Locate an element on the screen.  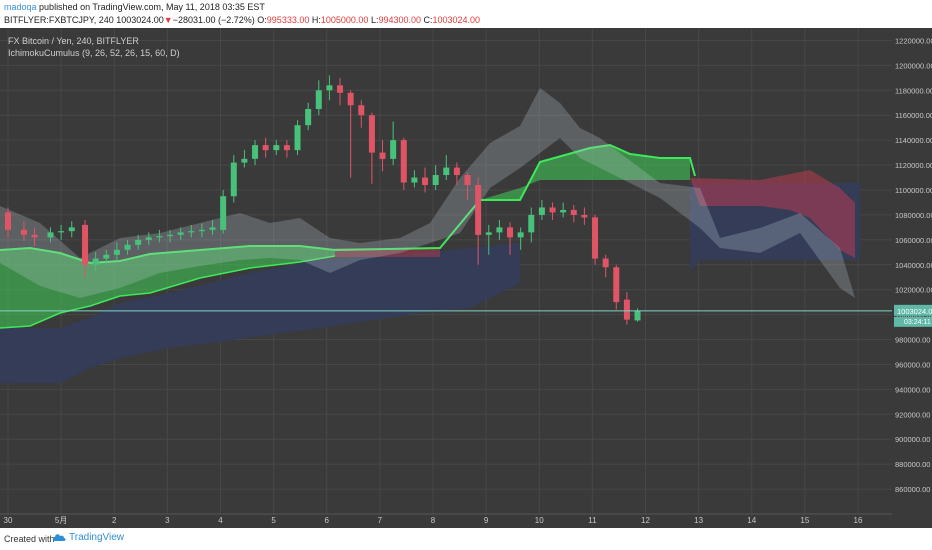
x-tick-label: 3 is located at coordinates (167, 520).